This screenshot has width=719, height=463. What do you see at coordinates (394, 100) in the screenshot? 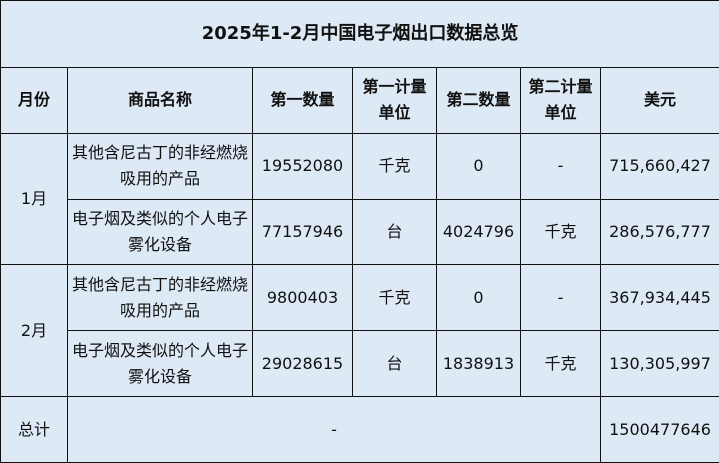
I see `header-unit1: 第一计量单位` at bounding box center [394, 100].